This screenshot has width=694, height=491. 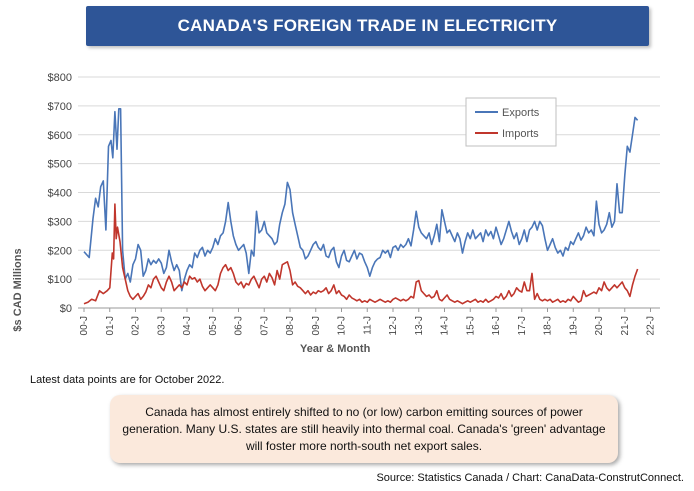 I want to click on legend-label: Imports, so click(x=520, y=134).